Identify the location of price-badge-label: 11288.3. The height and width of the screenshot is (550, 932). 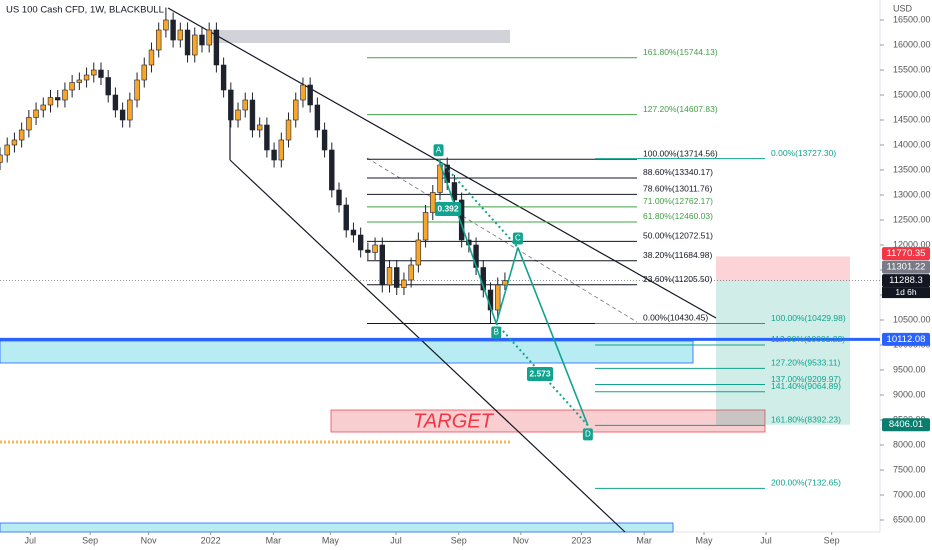
(906, 280).